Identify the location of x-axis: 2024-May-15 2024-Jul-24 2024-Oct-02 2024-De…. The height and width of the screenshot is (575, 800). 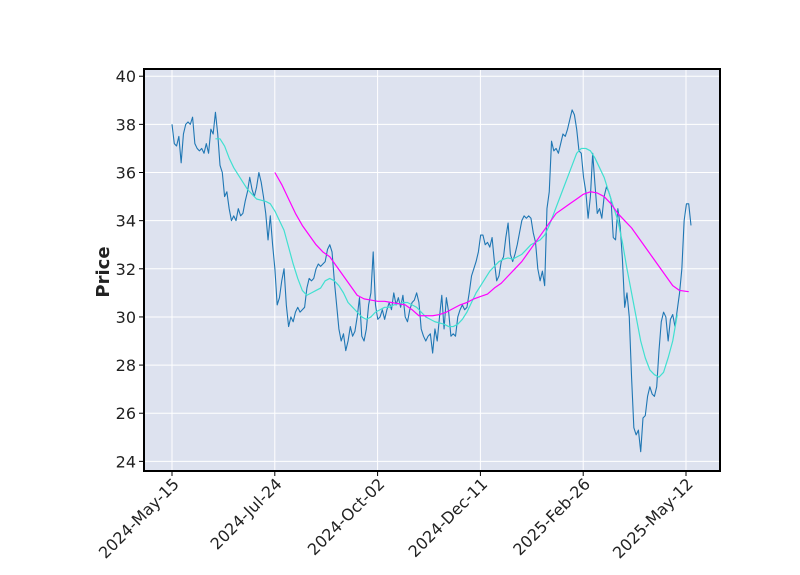
(396, 516).